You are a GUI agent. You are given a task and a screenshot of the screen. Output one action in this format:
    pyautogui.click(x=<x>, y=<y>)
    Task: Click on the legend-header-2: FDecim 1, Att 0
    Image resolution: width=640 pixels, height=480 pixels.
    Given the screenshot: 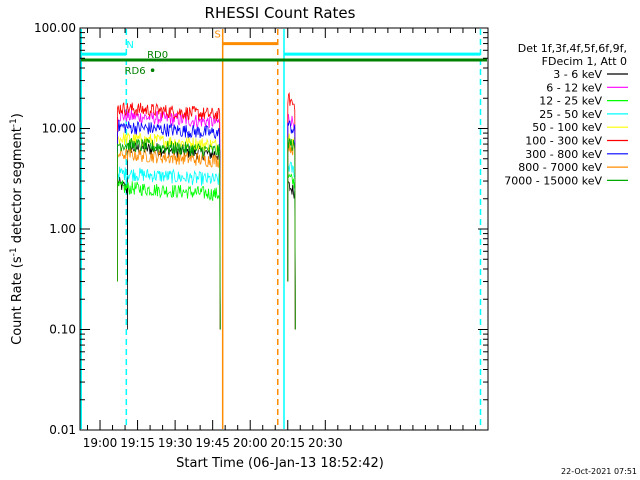 What is the action you would take?
    pyautogui.click(x=584, y=61)
    